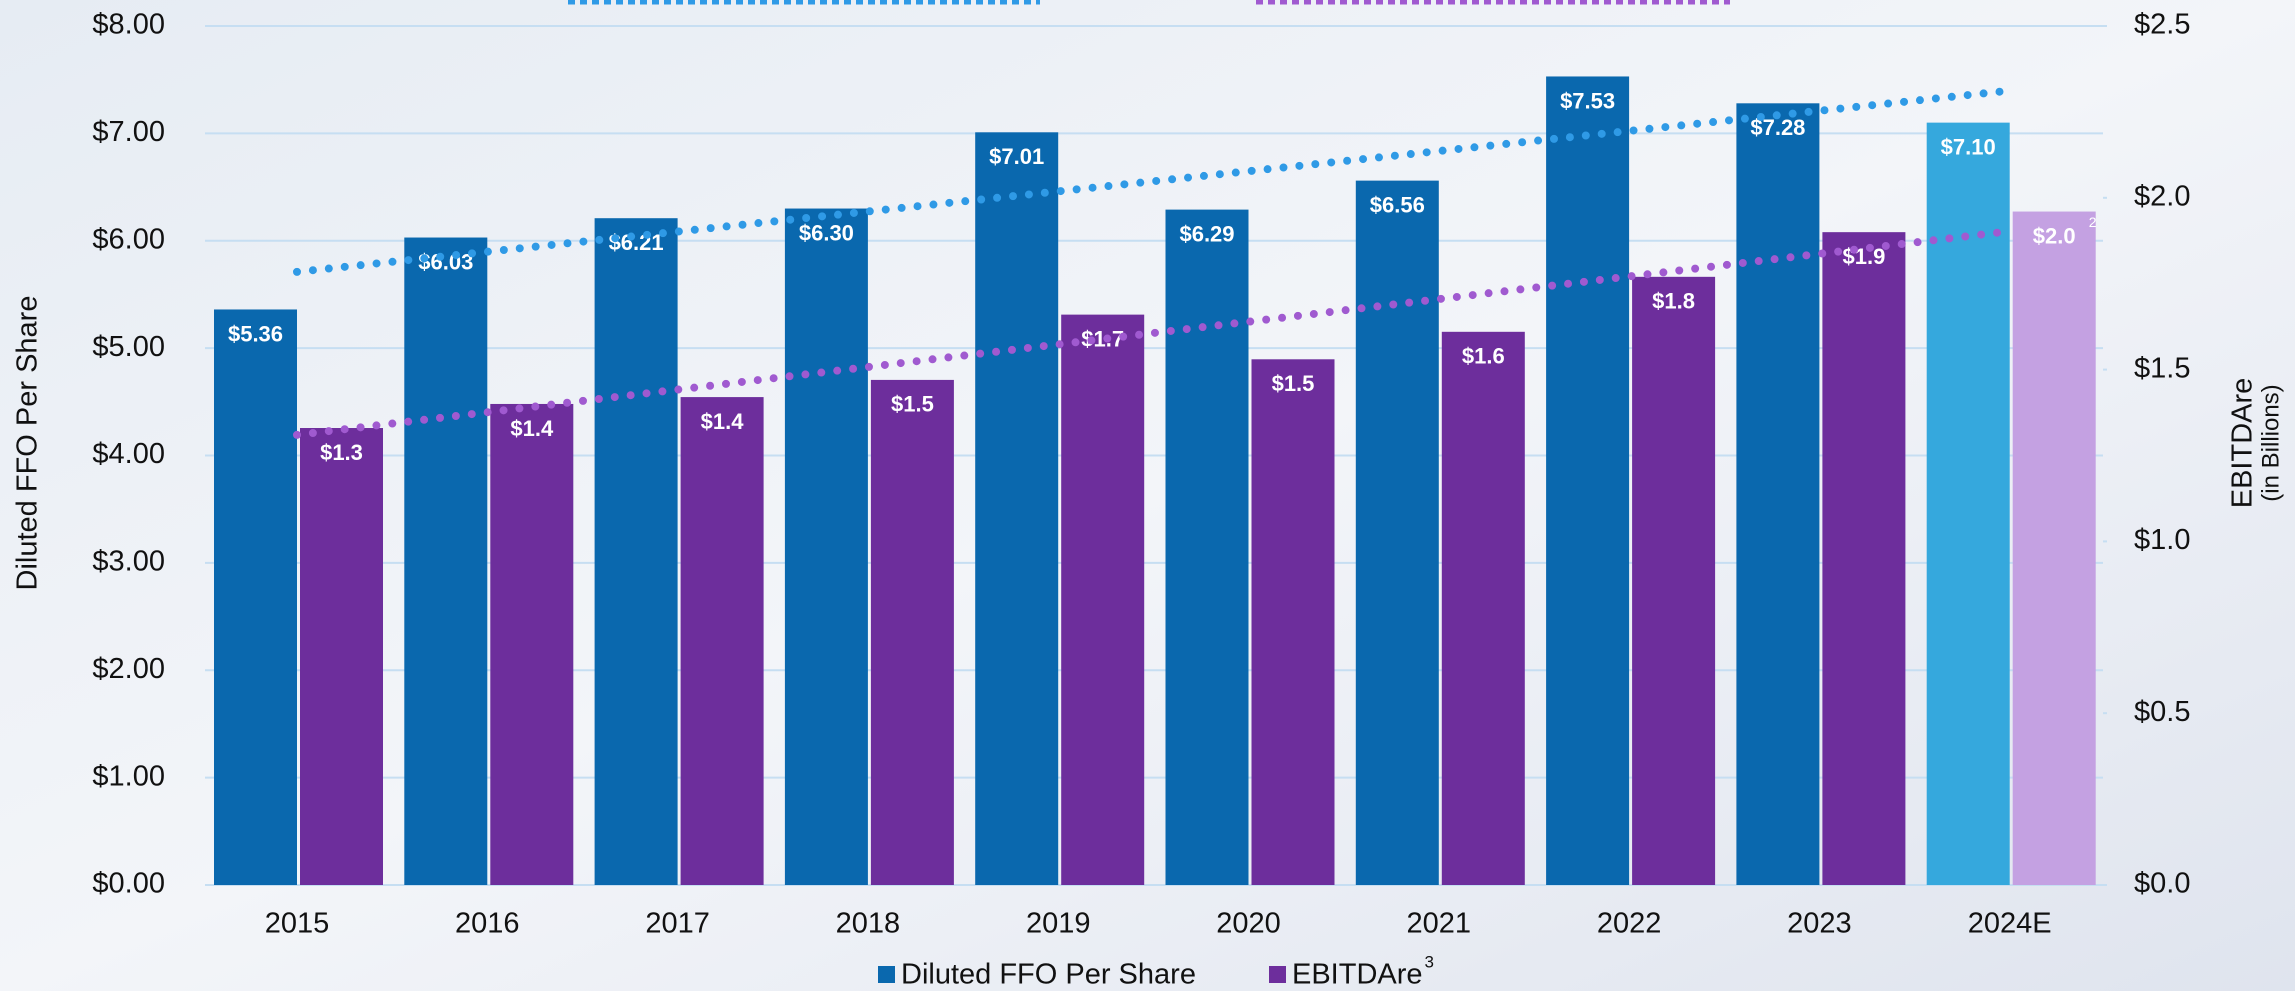 The height and width of the screenshot is (991, 2295). I want to click on bar-value-label: $7.10, so click(1968, 146).